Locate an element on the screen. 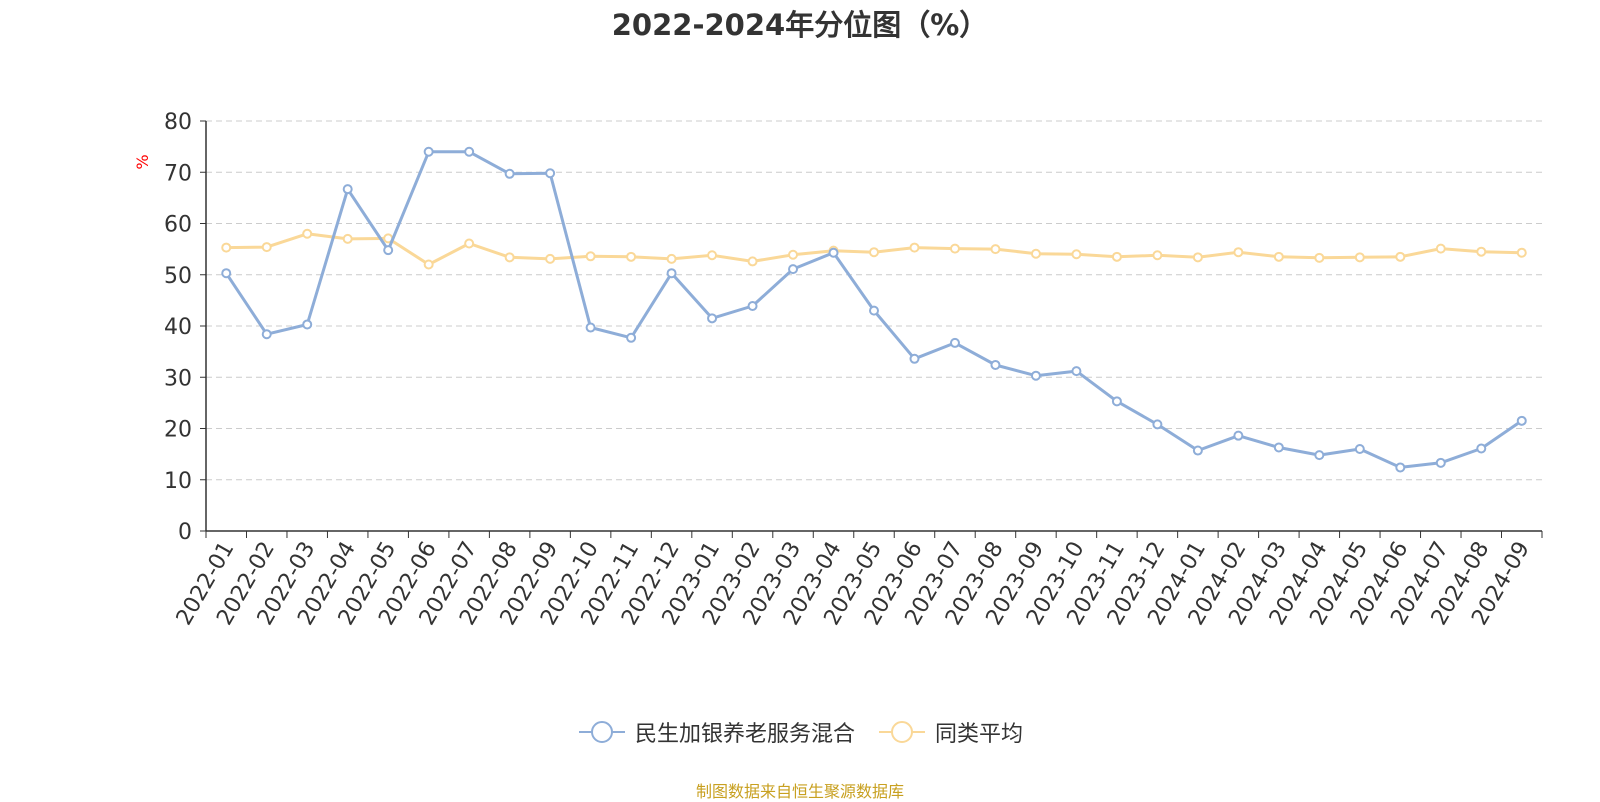  y-axis-label: % is located at coordinates (142, 161).